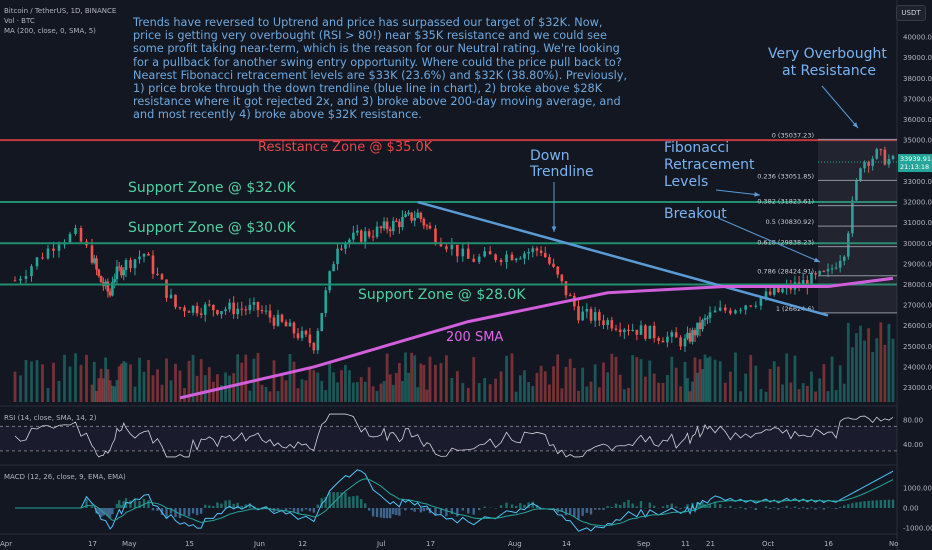 This screenshot has height=550, width=932. What do you see at coordinates (554, 229) in the screenshot?
I see `trendline-arrow-head` at bounding box center [554, 229].